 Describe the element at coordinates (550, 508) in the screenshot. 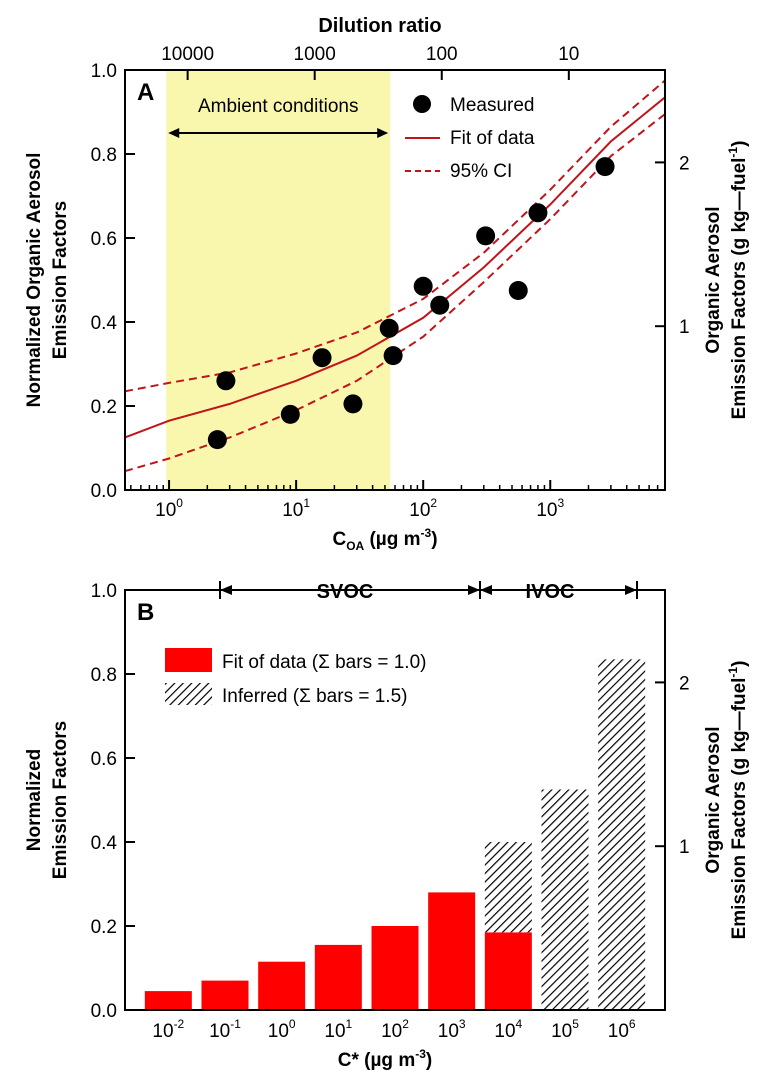

I see `x-tick-label: 10³` at that location.